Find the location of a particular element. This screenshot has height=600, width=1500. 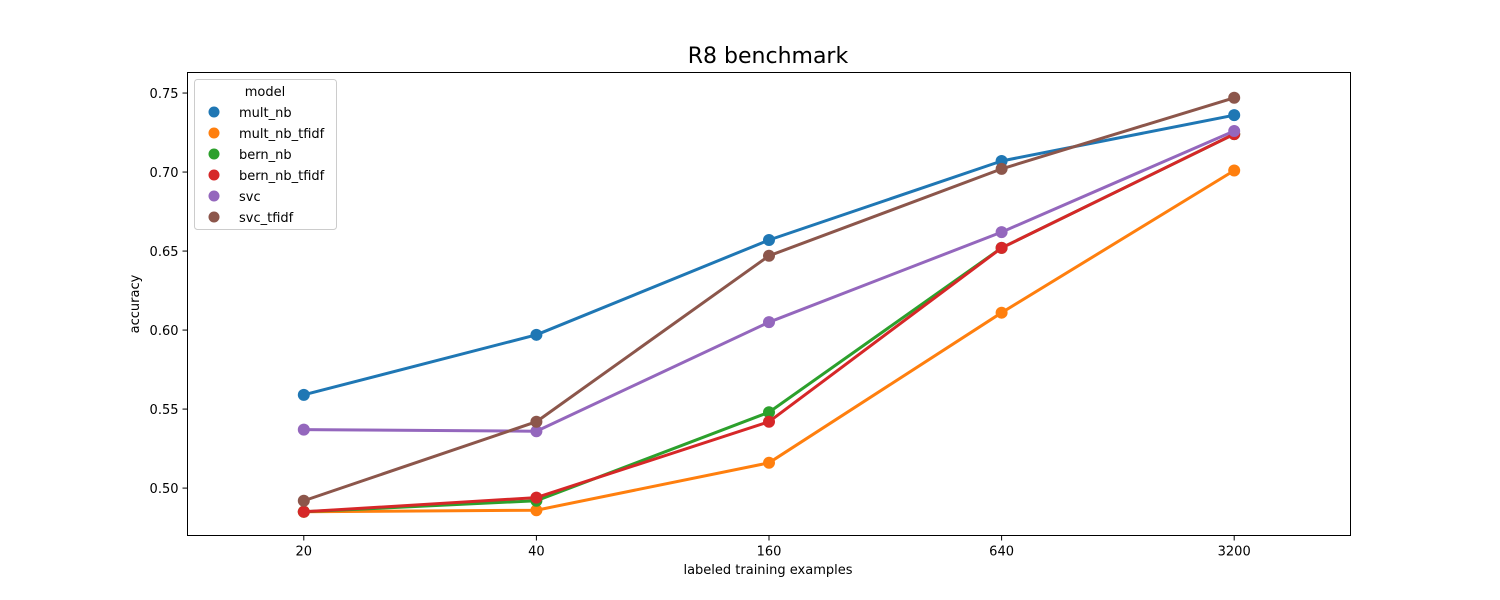

chart-title: R8 benchmark is located at coordinates (768, 56).